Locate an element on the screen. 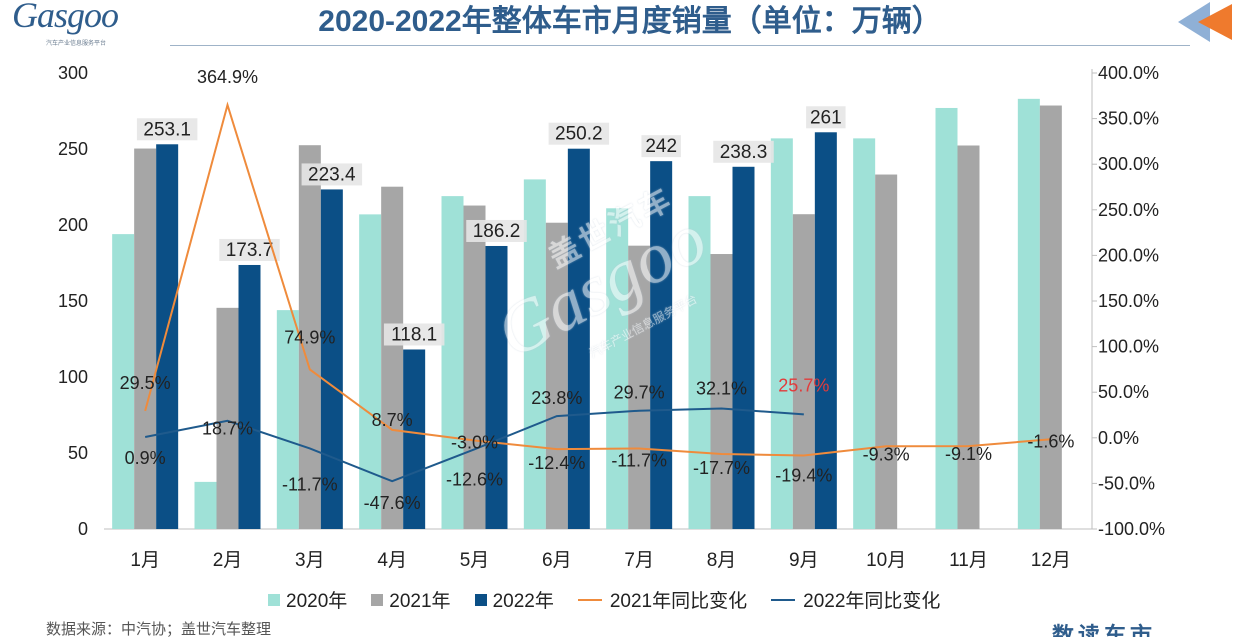  y-right-tick-label: 100.0% is located at coordinates (1128, 347).